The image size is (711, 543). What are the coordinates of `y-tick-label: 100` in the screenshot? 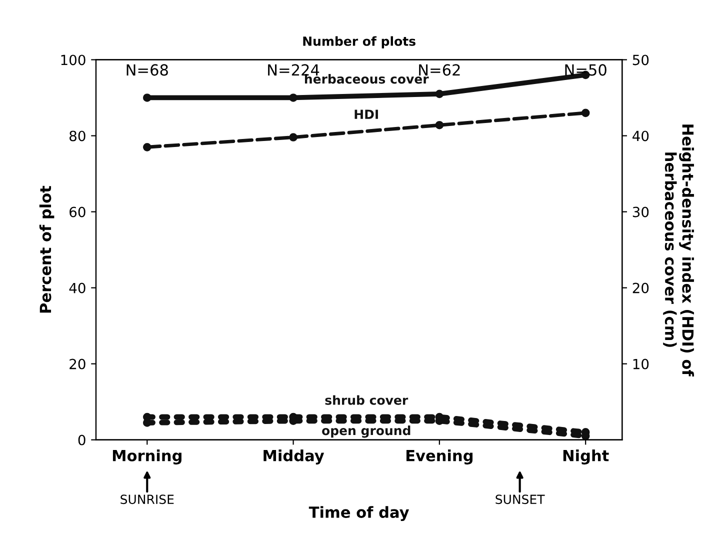 It's located at (73, 60).